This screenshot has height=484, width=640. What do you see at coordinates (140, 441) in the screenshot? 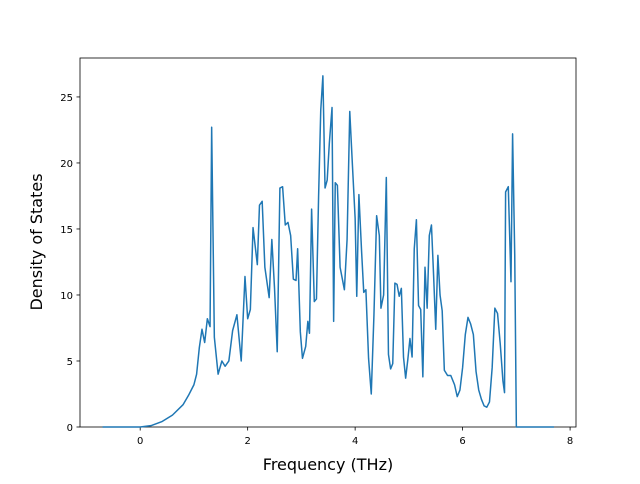
I see `x-tick-label: 0` at bounding box center [140, 441].